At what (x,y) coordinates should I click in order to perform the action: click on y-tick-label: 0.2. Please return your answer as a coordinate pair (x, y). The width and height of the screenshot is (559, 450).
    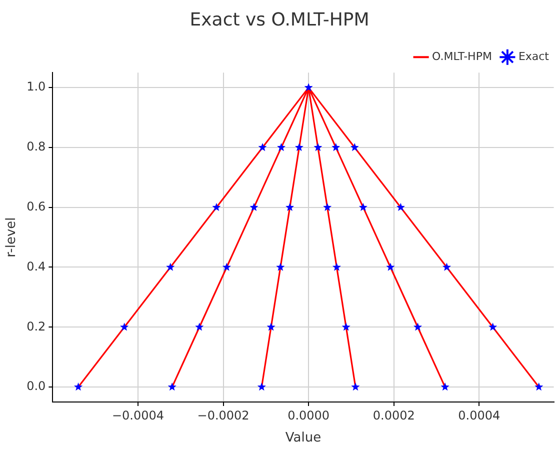
    Looking at the image, I should click on (36, 326).